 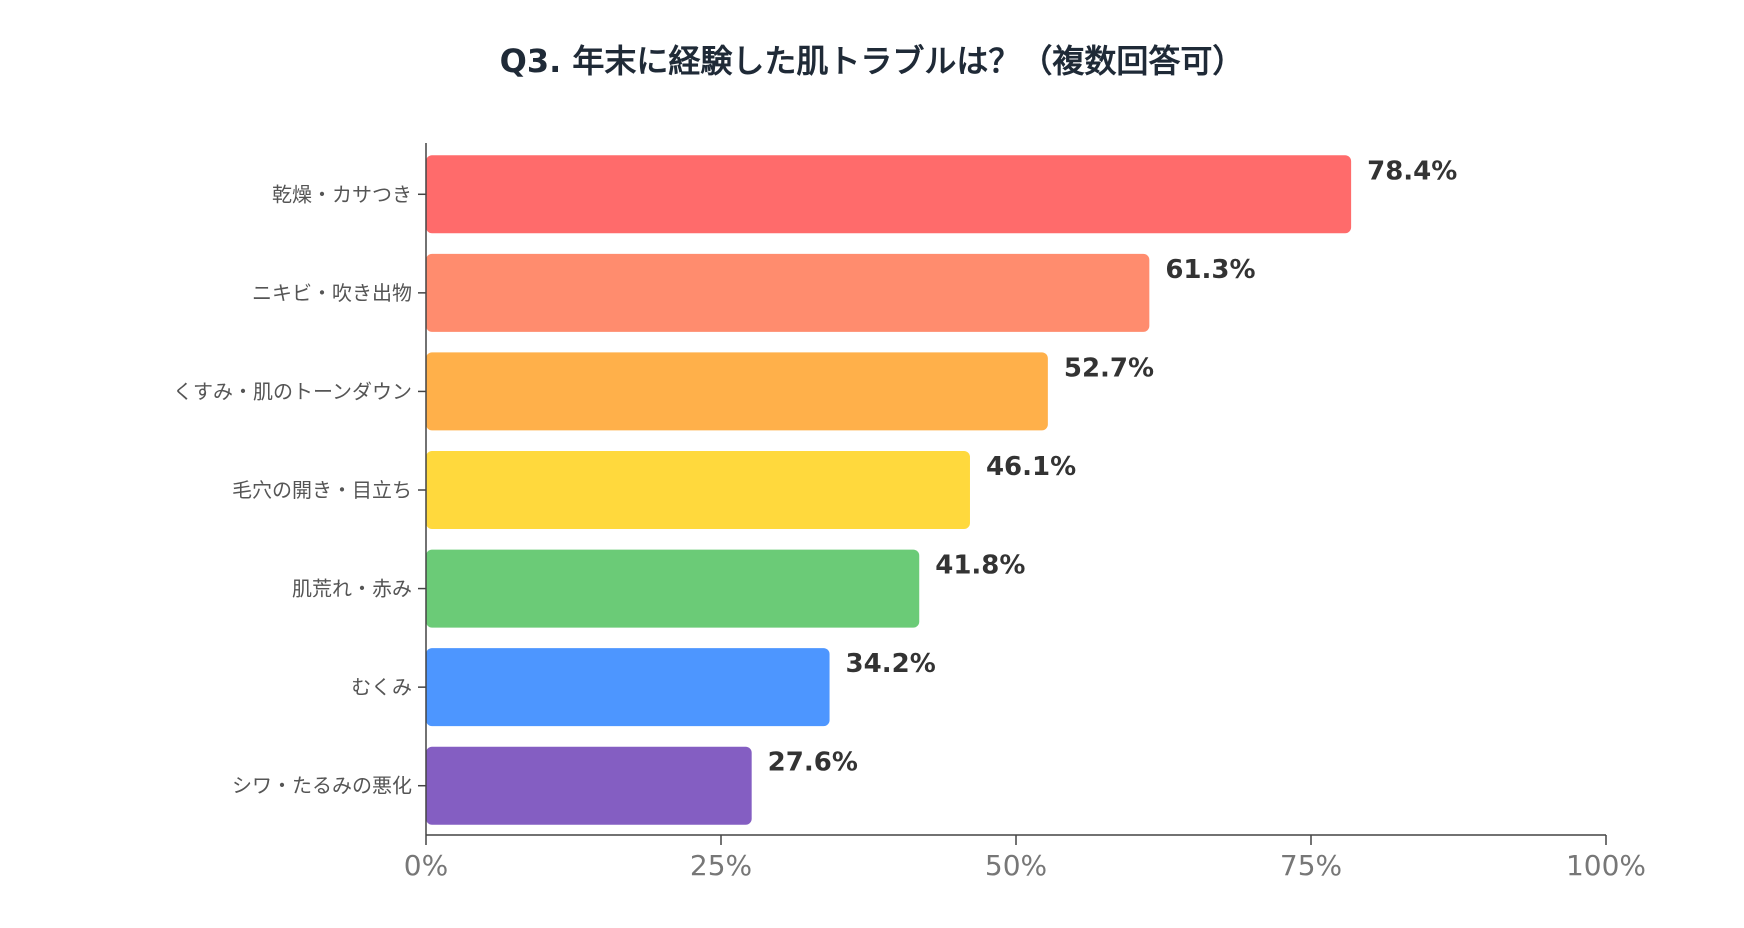 What do you see at coordinates (813, 763) in the screenshot?
I see `value-label-6: 27.6%` at bounding box center [813, 763].